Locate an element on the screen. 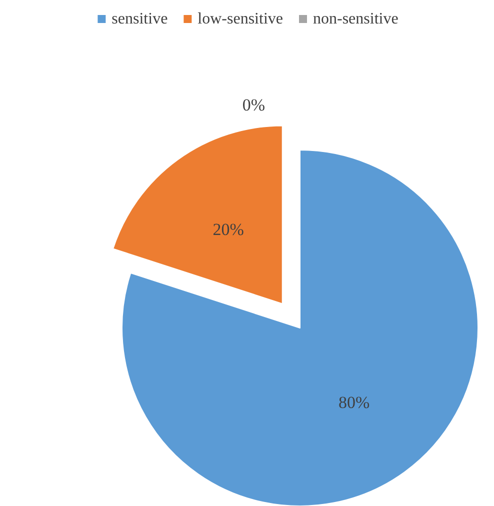 This screenshot has width=494, height=506. legend-label: low-sensitive is located at coordinates (241, 19).